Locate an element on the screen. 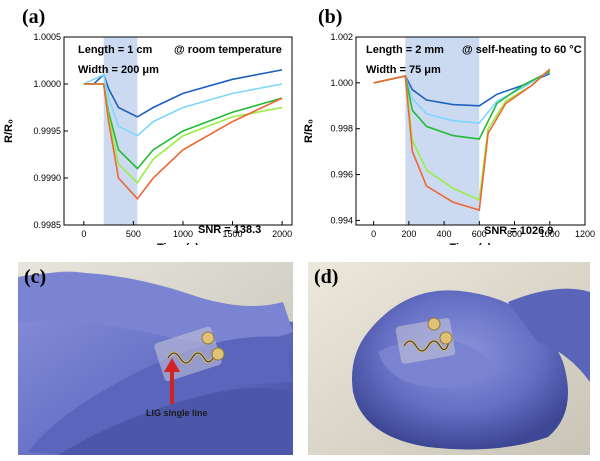  chart-b-xtick-label-3: 600 is located at coordinates (479, 234).